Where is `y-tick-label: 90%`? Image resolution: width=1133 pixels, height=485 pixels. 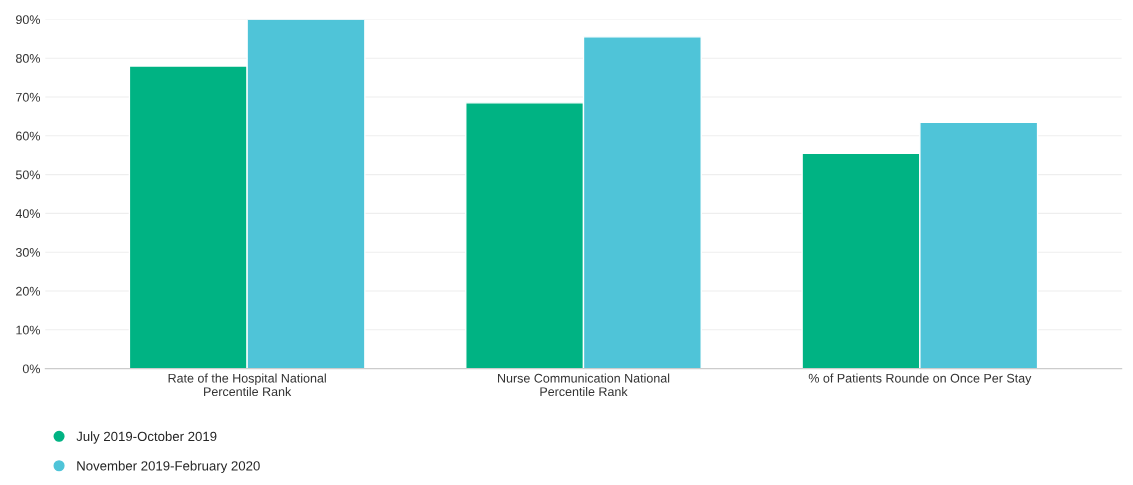 y-tick-label: 90% is located at coordinates (28, 20).